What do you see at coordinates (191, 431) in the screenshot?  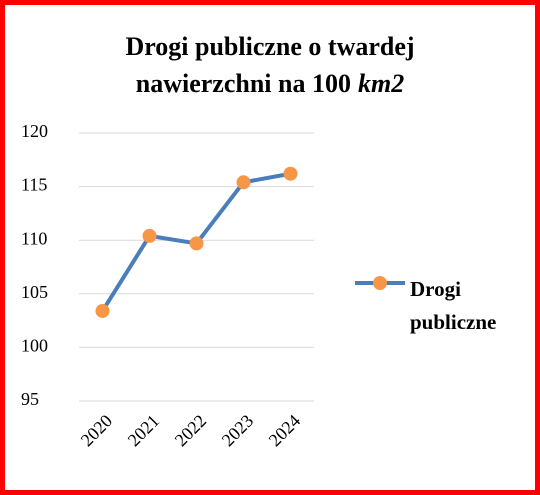 I see `x-tick-label: 2022` at bounding box center [191, 431].